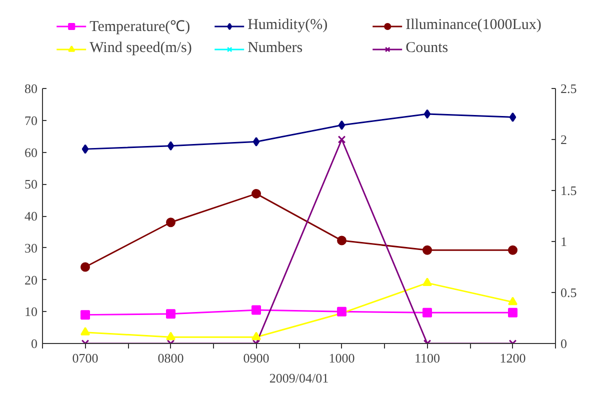 Image resolution: width=599 pixels, height=403 pixels. Describe the element at coordinates (428, 48) in the screenshot. I see `legend-label: Counts` at that location.